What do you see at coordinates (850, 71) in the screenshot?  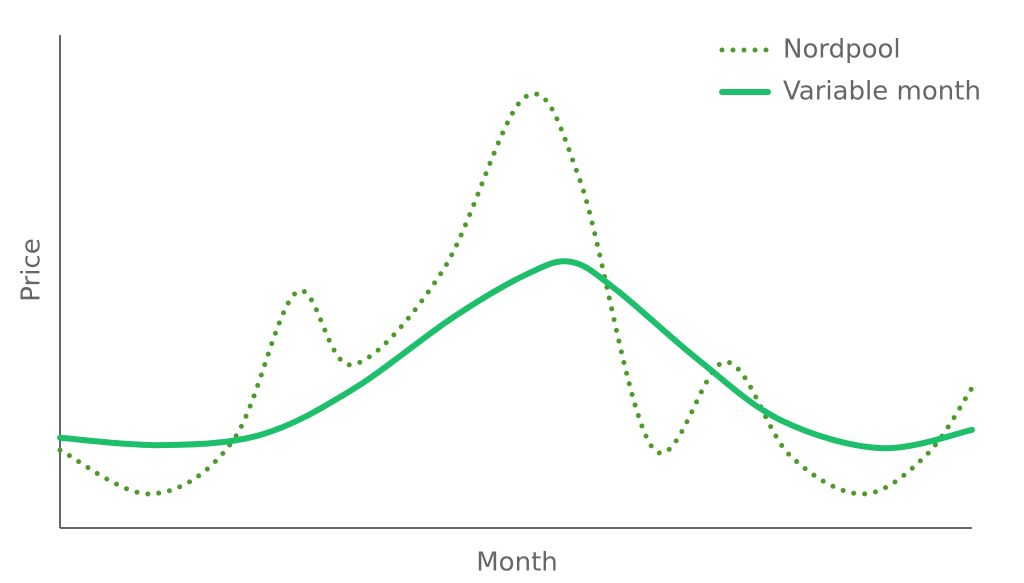 I see `legend: Nordpool Variable month` at bounding box center [850, 71].